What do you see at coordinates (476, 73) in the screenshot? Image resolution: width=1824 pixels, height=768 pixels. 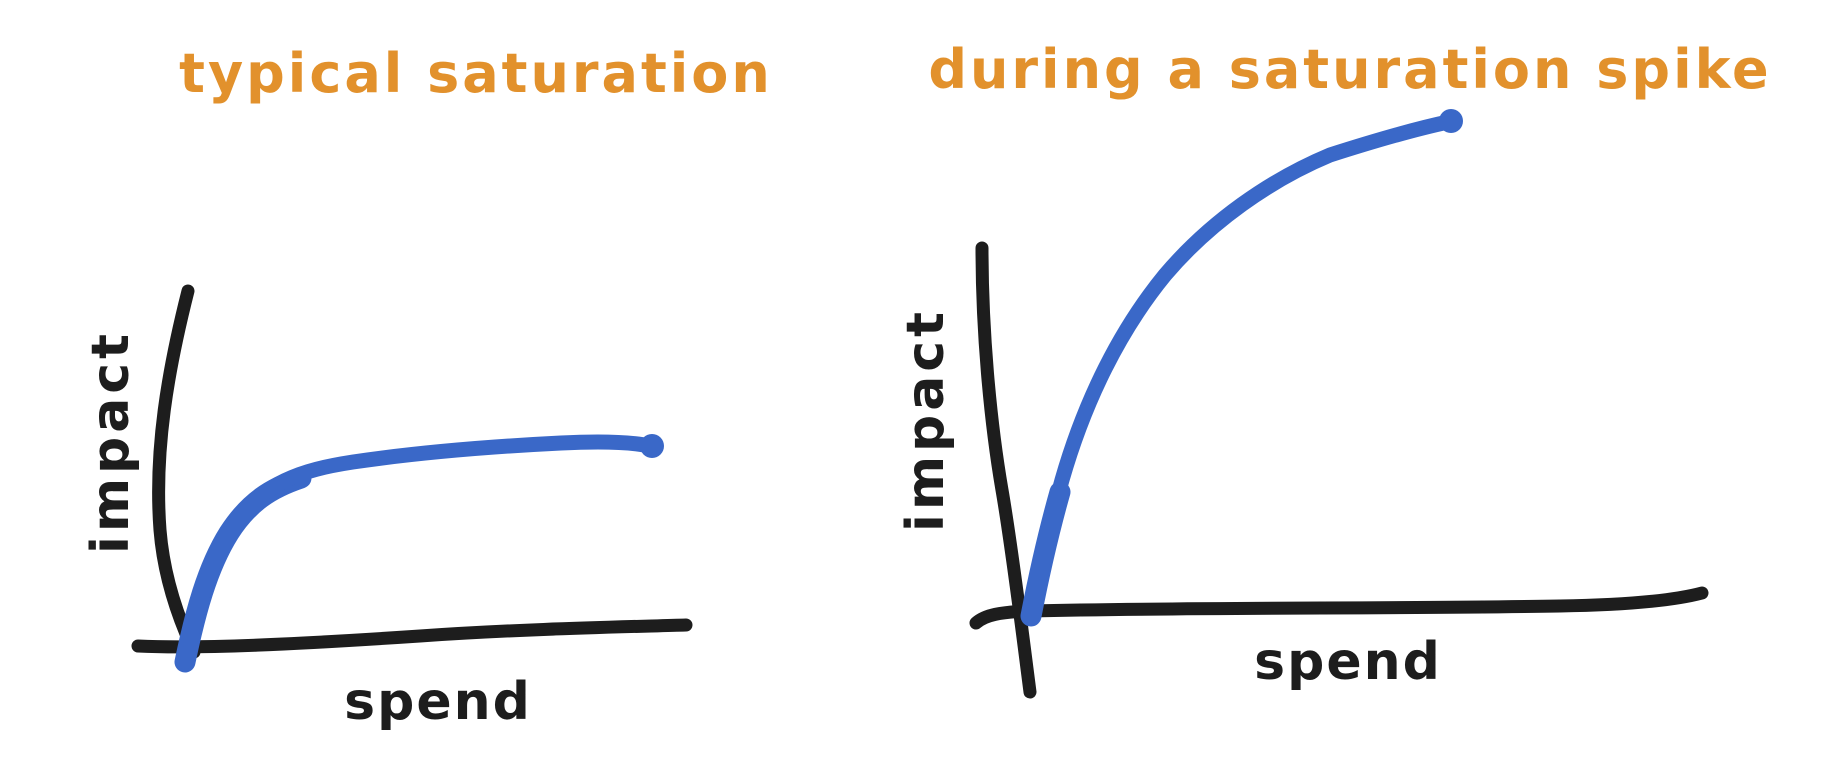 I see `left-chart-title: typical saturation` at bounding box center [476, 73].